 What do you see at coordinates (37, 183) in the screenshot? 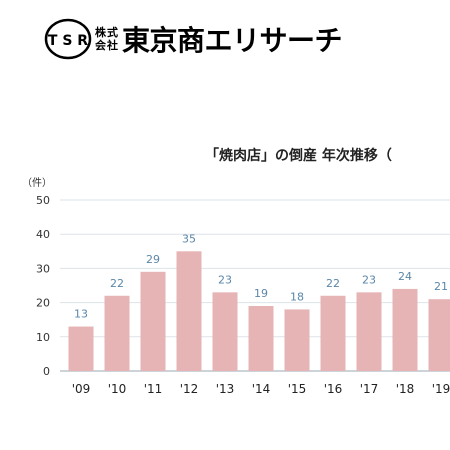
I see `y-axis-unit-label: （件）` at bounding box center [37, 183].